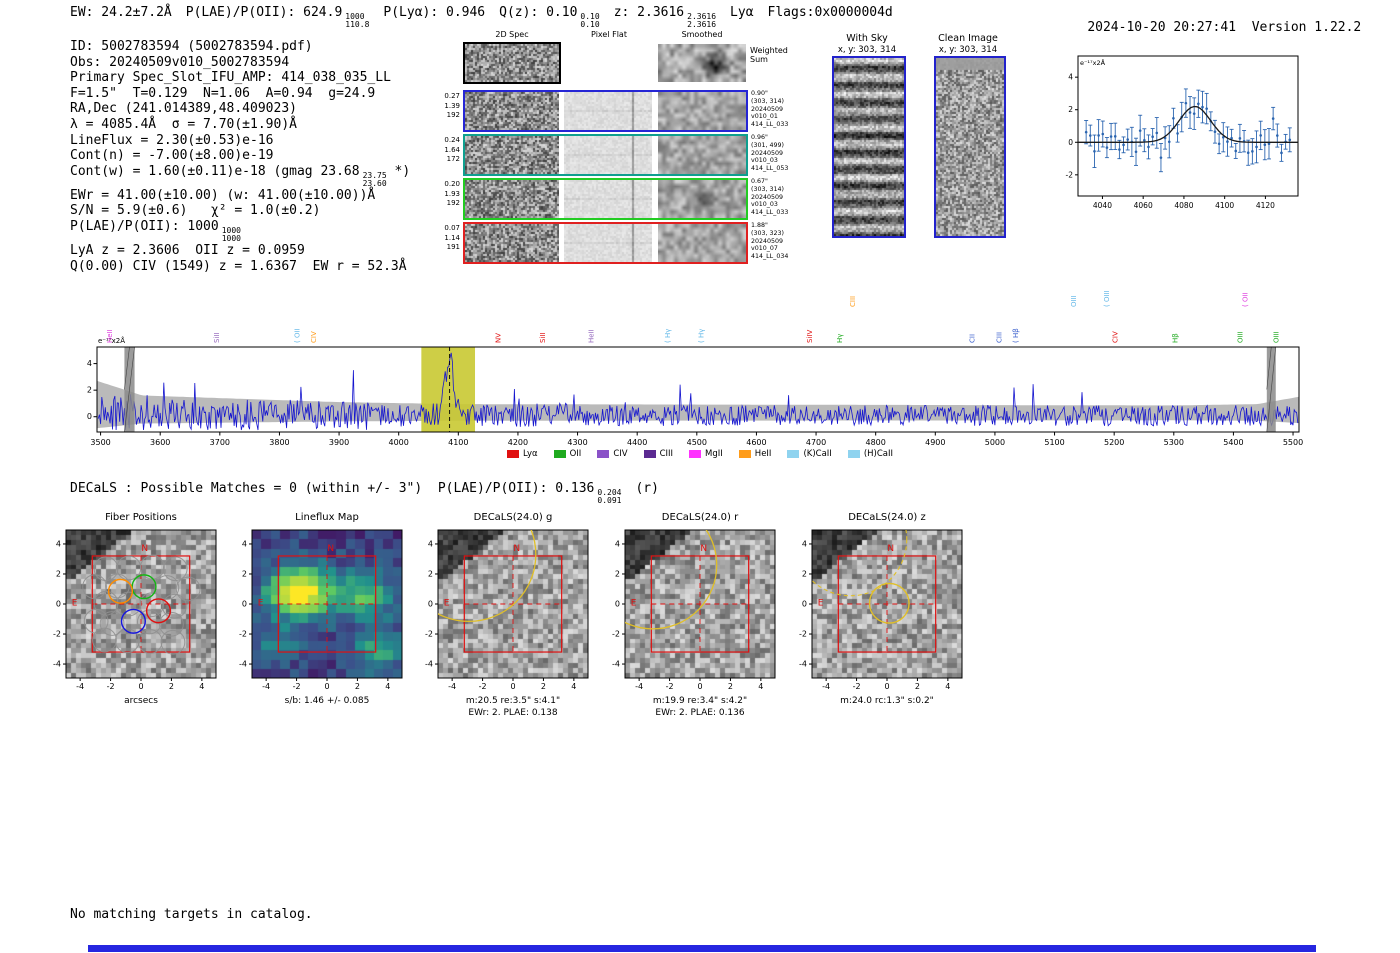 The image size is (1400, 953). I want to click on fraction-top: 0.10, so click(590, 16).